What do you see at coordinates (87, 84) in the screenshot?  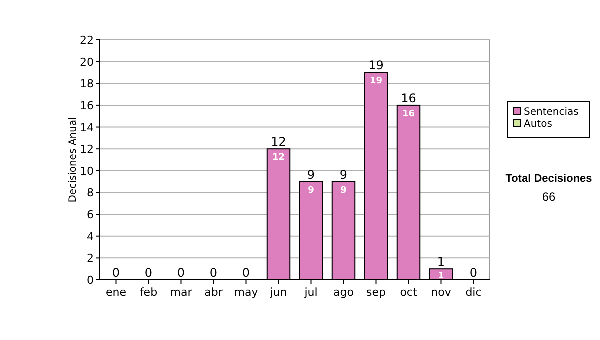 I see `y-tick-label: 18` at bounding box center [87, 84].